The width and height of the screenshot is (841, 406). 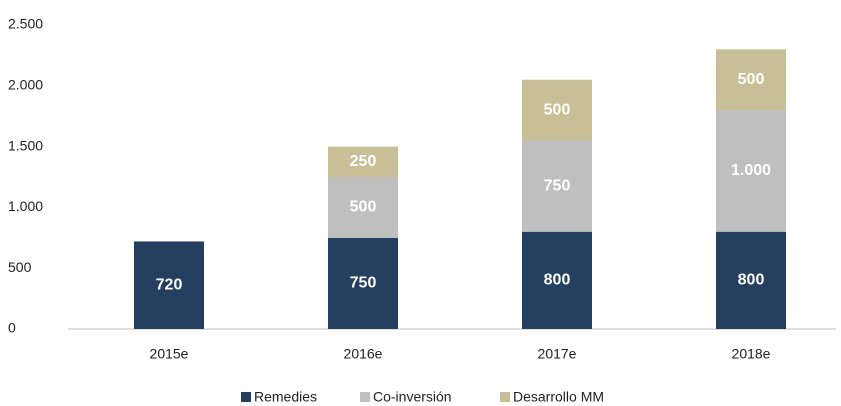 What do you see at coordinates (25, 206) in the screenshot?
I see `y-tick-label: 1.000` at bounding box center [25, 206].